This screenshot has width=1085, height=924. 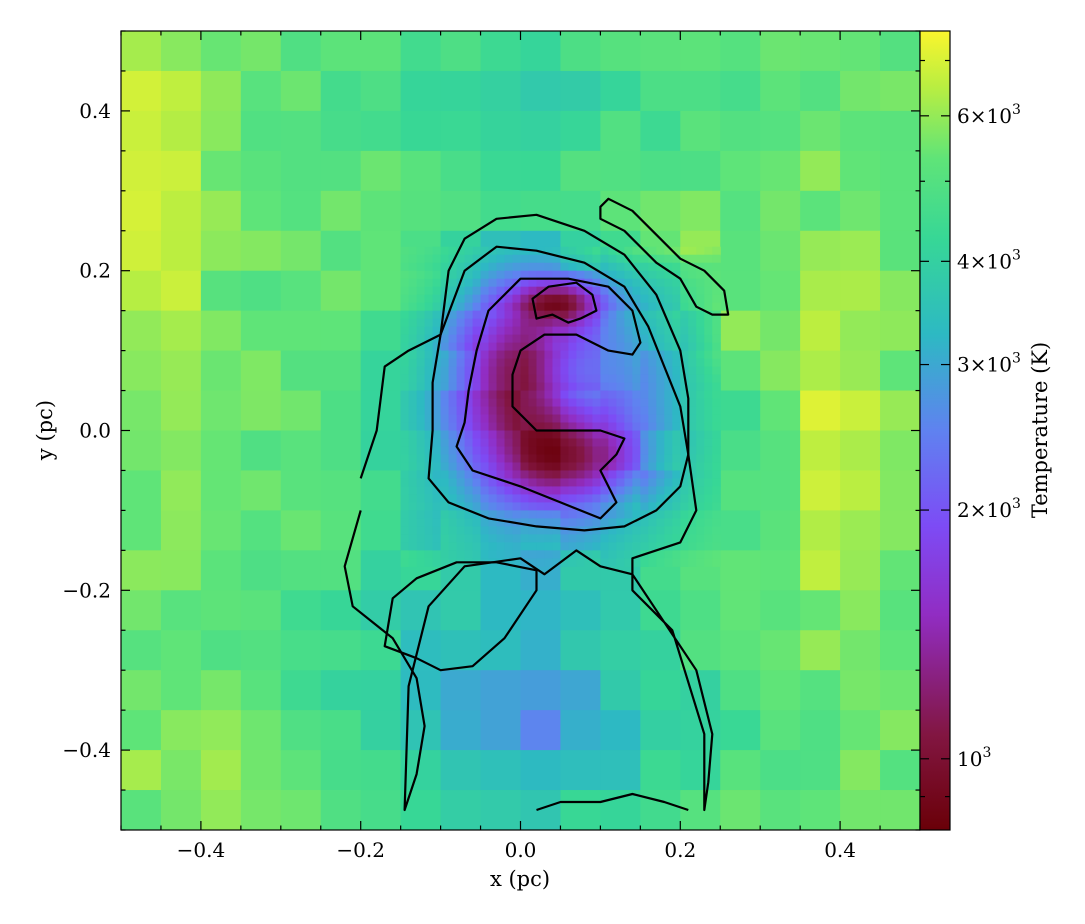 What do you see at coordinates (564, 302) in the screenshot?
I see `contour-core` at bounding box center [564, 302].